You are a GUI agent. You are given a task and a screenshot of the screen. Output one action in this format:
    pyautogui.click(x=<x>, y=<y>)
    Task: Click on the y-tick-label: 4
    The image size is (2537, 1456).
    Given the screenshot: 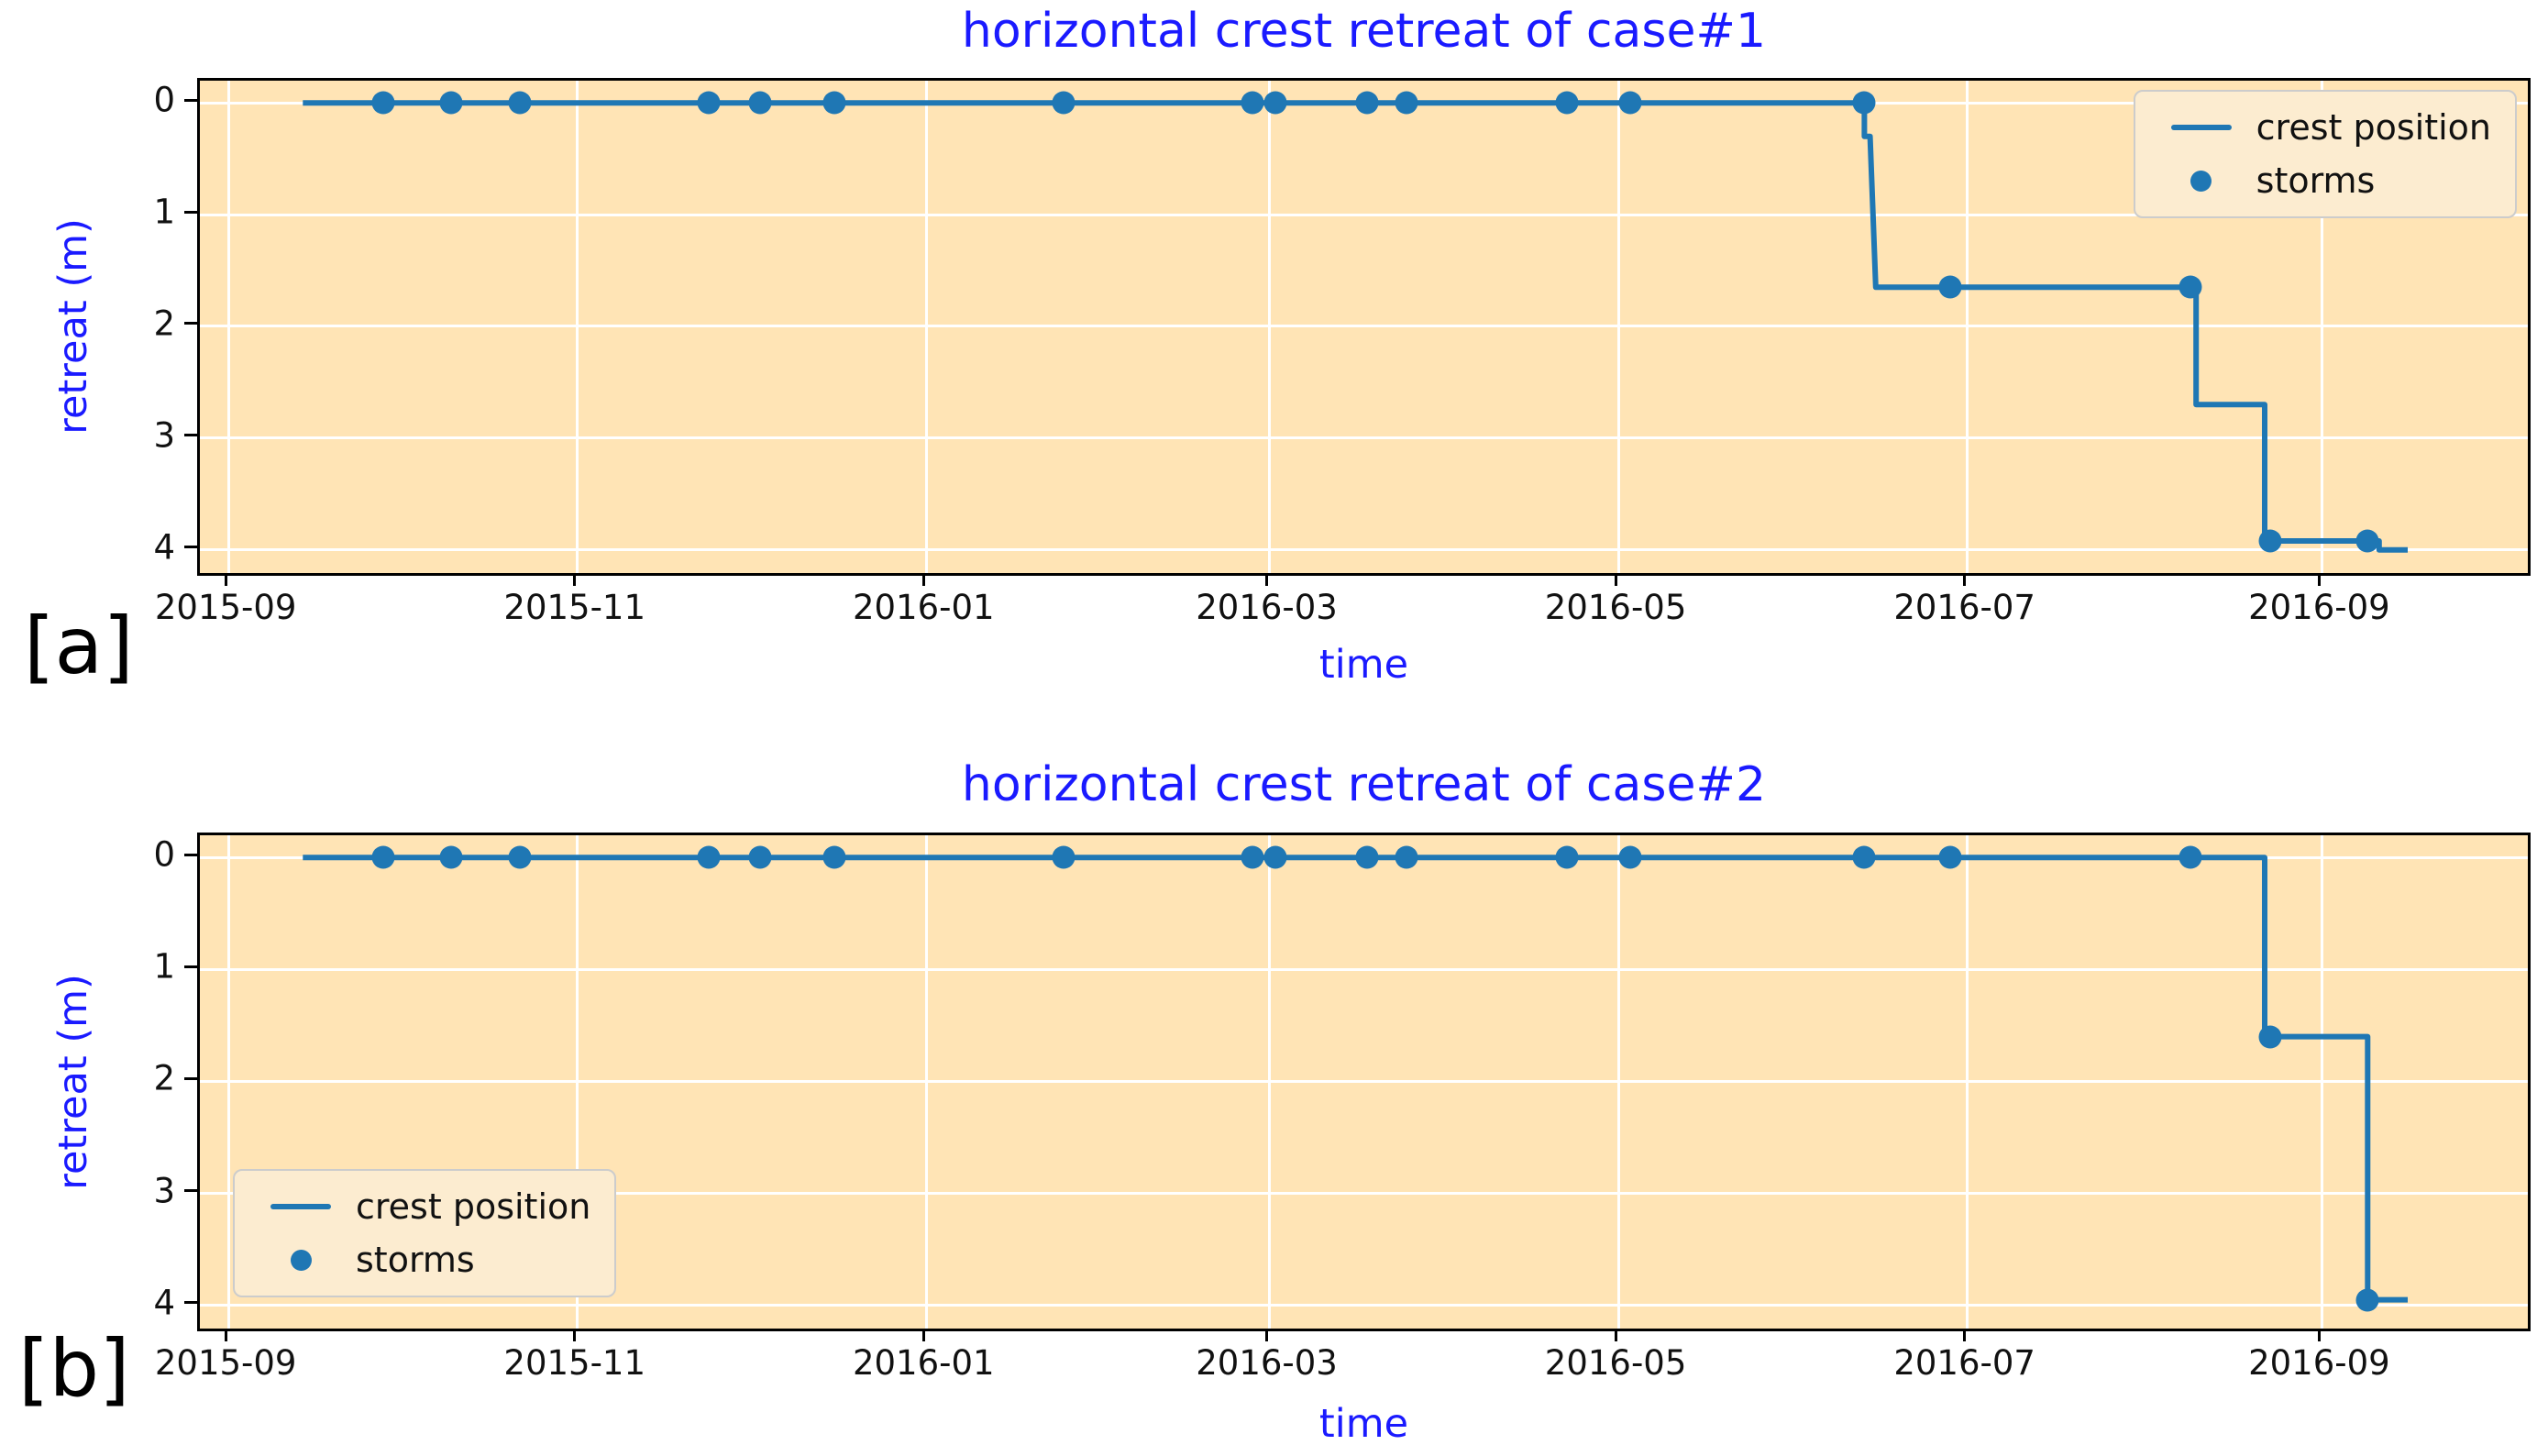 What is the action you would take?
    pyautogui.click(x=164, y=1303)
    